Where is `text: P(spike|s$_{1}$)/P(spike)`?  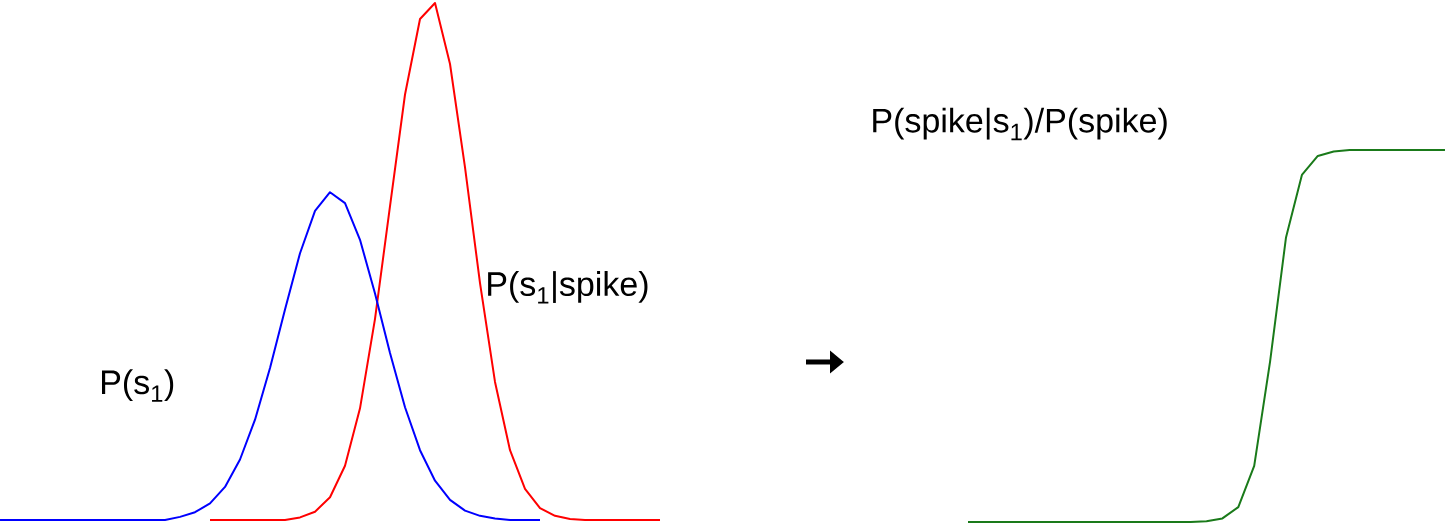 text: P(spike|s$_{1}$)/P(spike) is located at coordinates (1020, 124).